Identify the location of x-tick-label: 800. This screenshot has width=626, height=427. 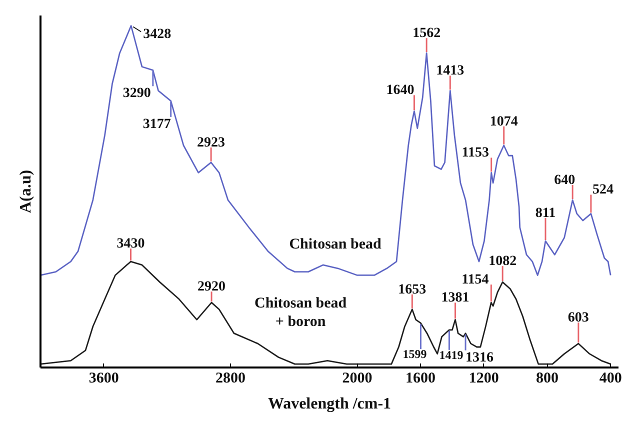
(547, 378).